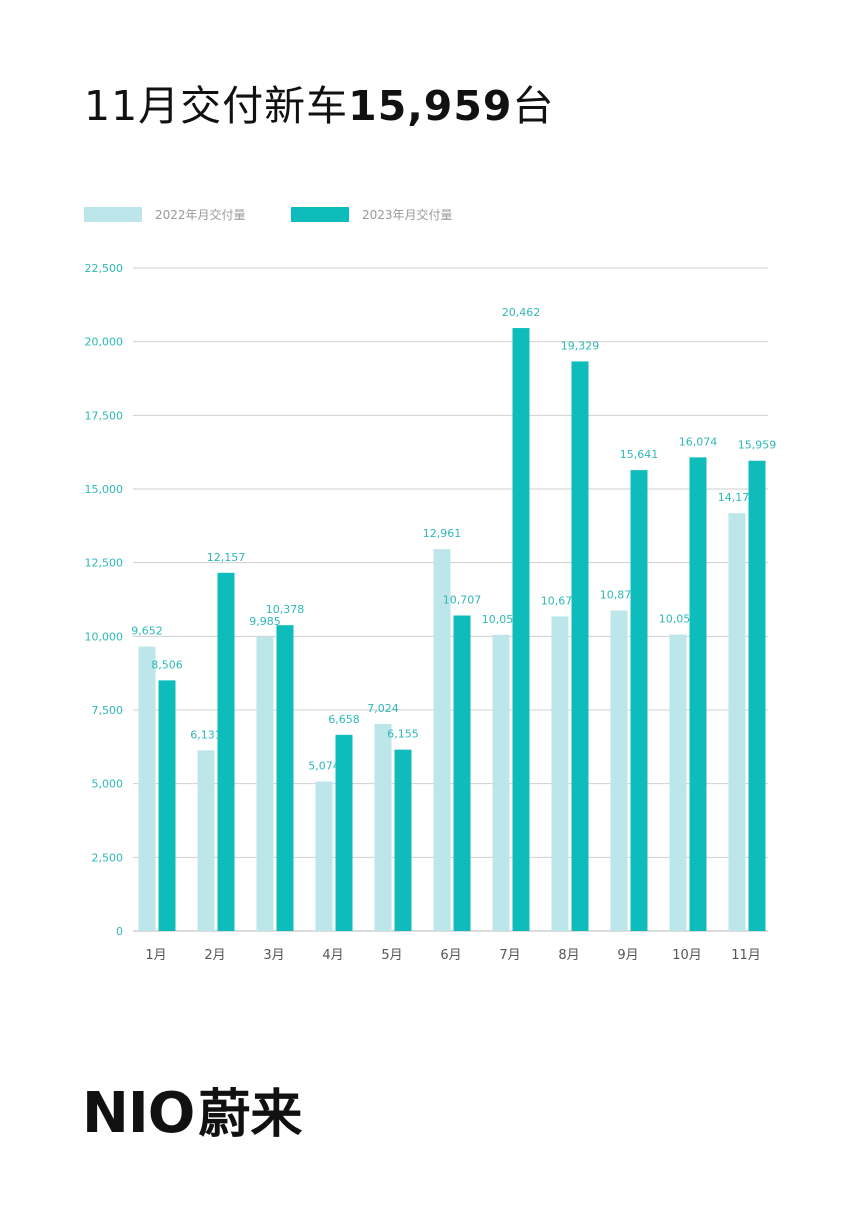  I want to click on legend-item-2023: 2023年月交付量, so click(372, 214).